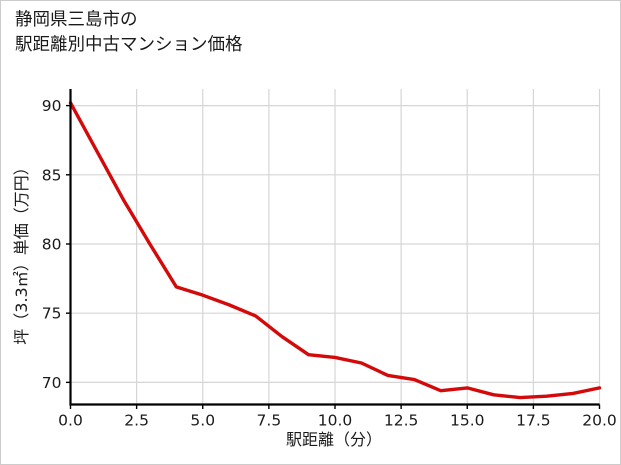  Describe the element at coordinates (52, 383) in the screenshot. I see `y-tick-label: 70` at that location.